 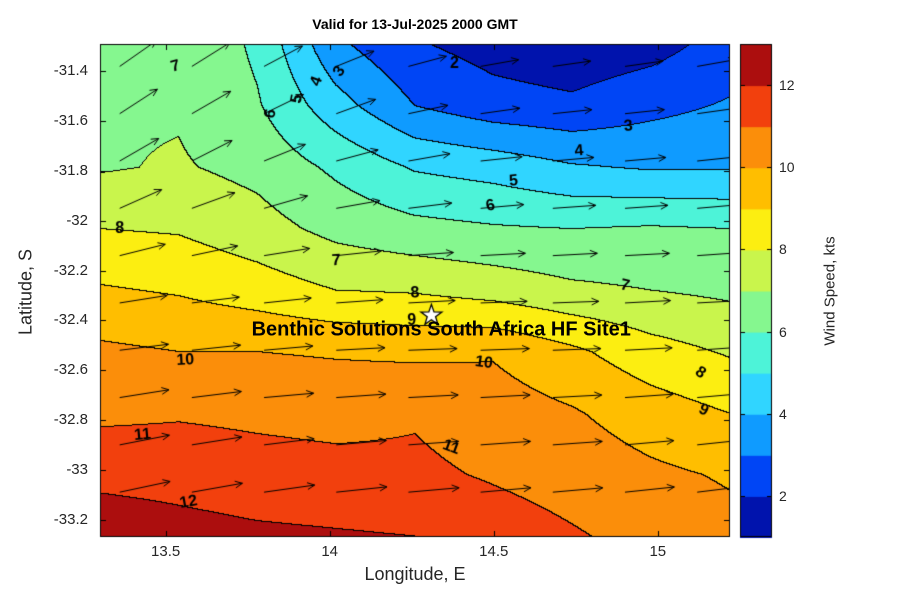 I want to click on y-tick-label: -33.2, so click(x=70, y=519).